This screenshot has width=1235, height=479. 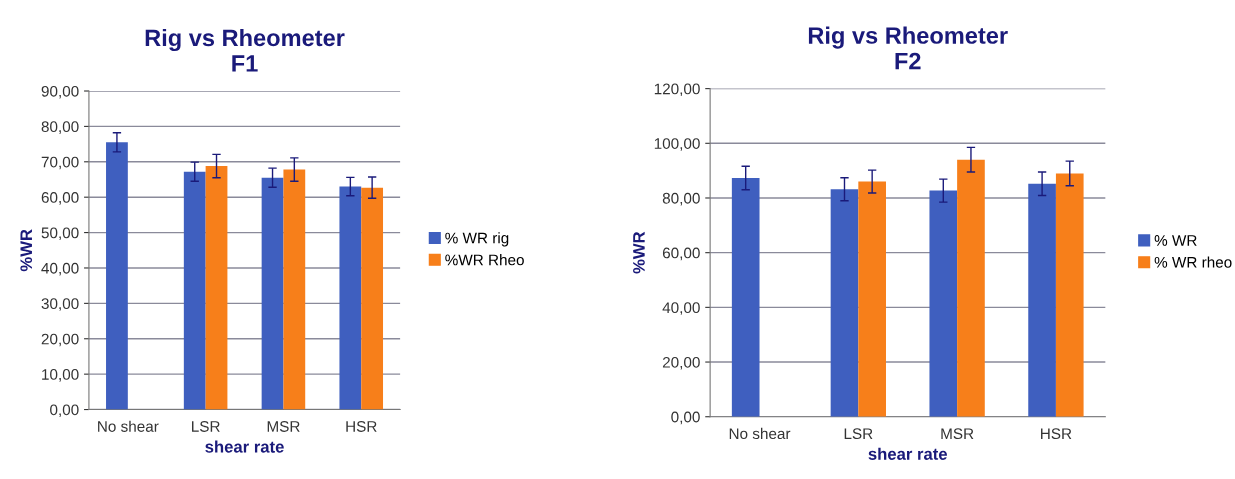 I want to click on chart-title: Rig vs Rheometer F1, so click(x=245, y=50).